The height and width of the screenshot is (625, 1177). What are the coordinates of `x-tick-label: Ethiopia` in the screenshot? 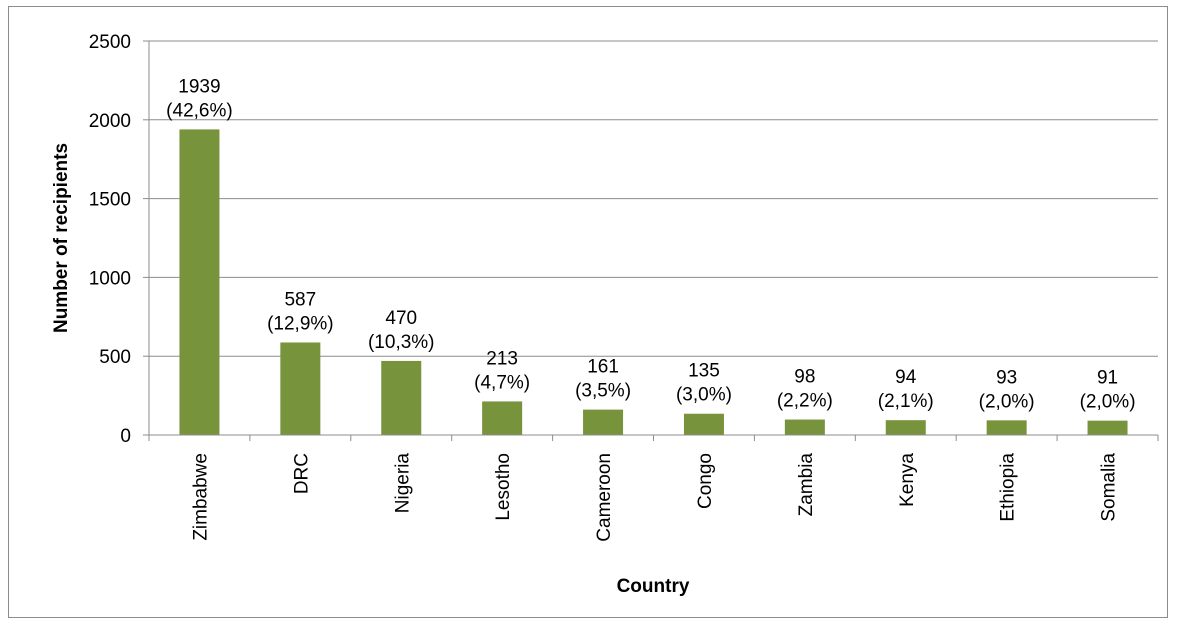 It's located at (1008, 487).